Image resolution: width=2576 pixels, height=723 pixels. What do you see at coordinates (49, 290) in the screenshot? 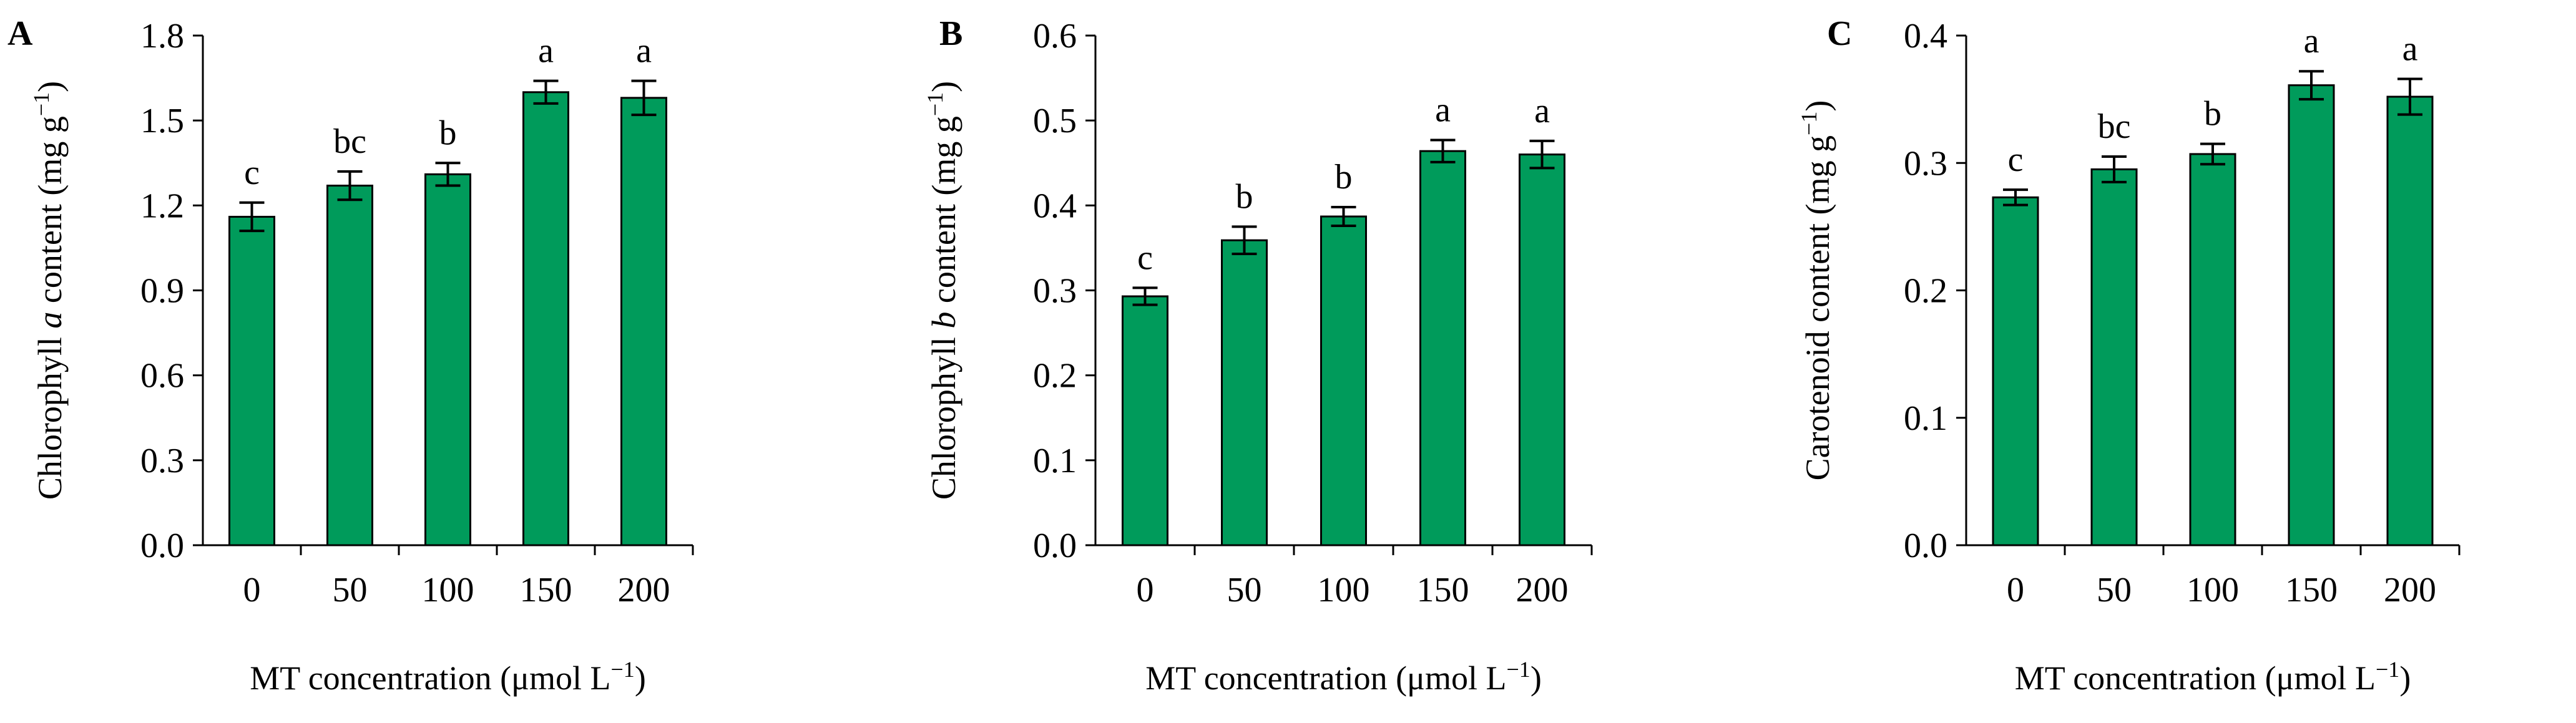
I see `y-axis-title: Chlorophyll a content (mg g−1)` at bounding box center [49, 290].